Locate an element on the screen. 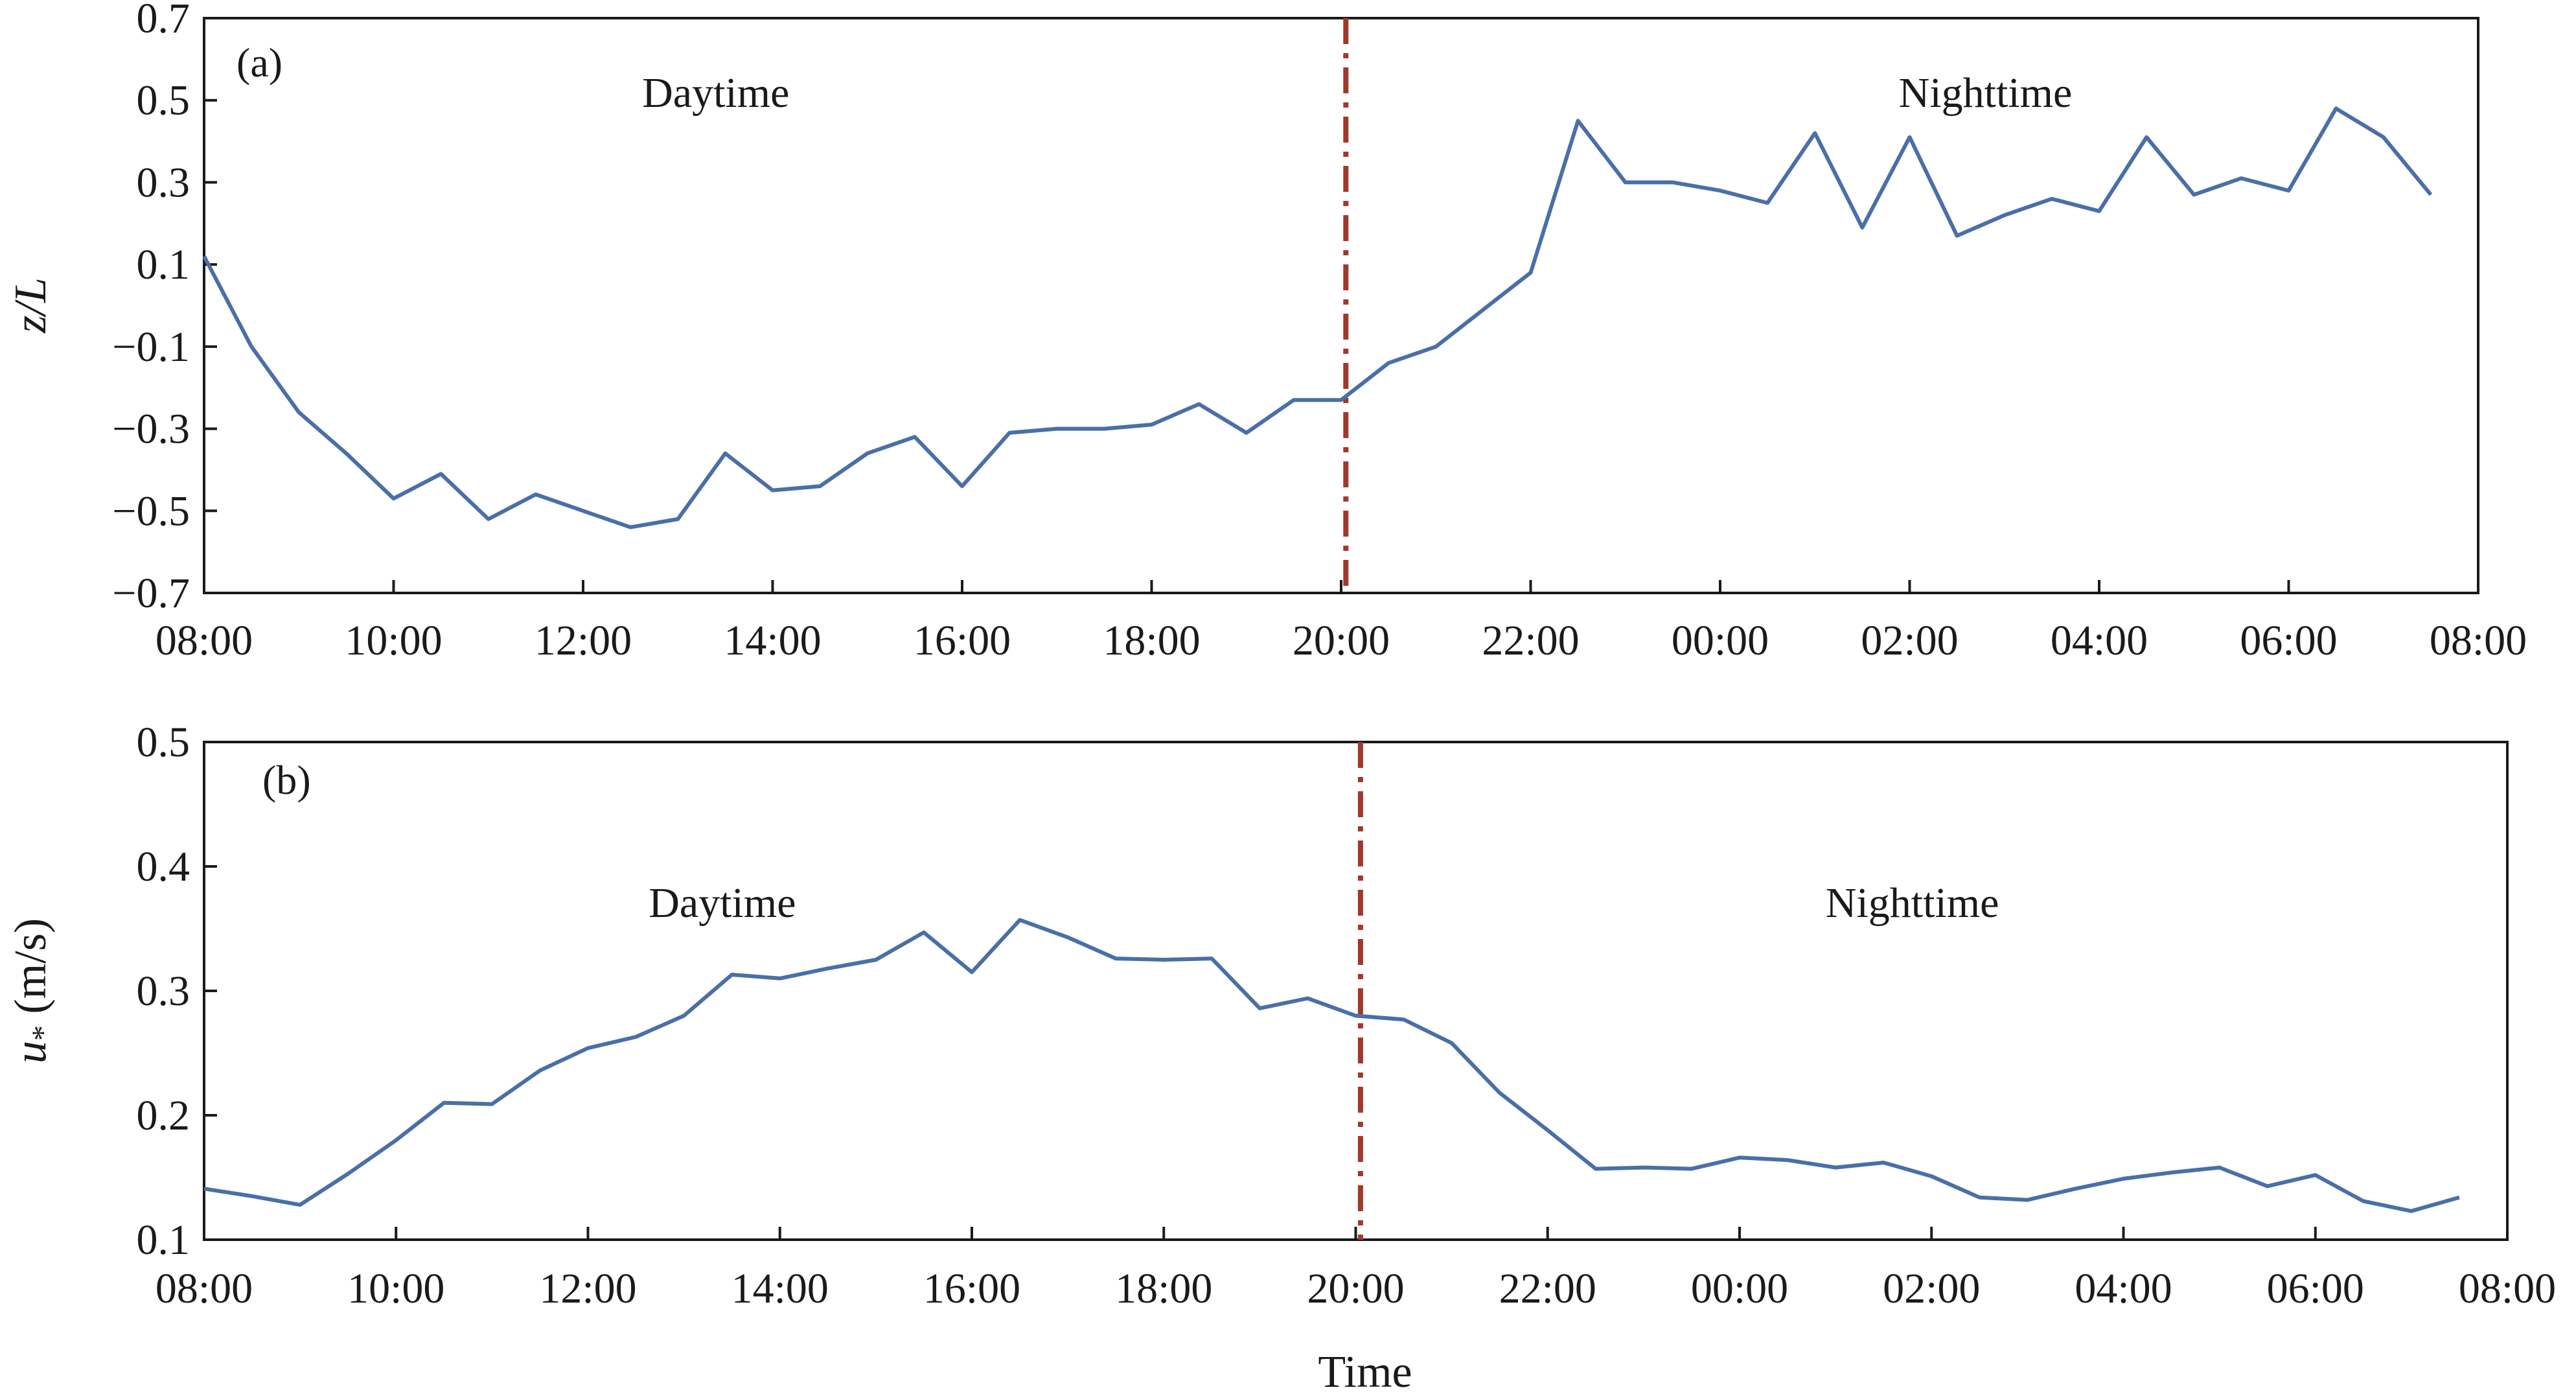 This screenshot has height=1392, width=2576. panel-a-ylabel: z/L is located at coordinates (31, 305).